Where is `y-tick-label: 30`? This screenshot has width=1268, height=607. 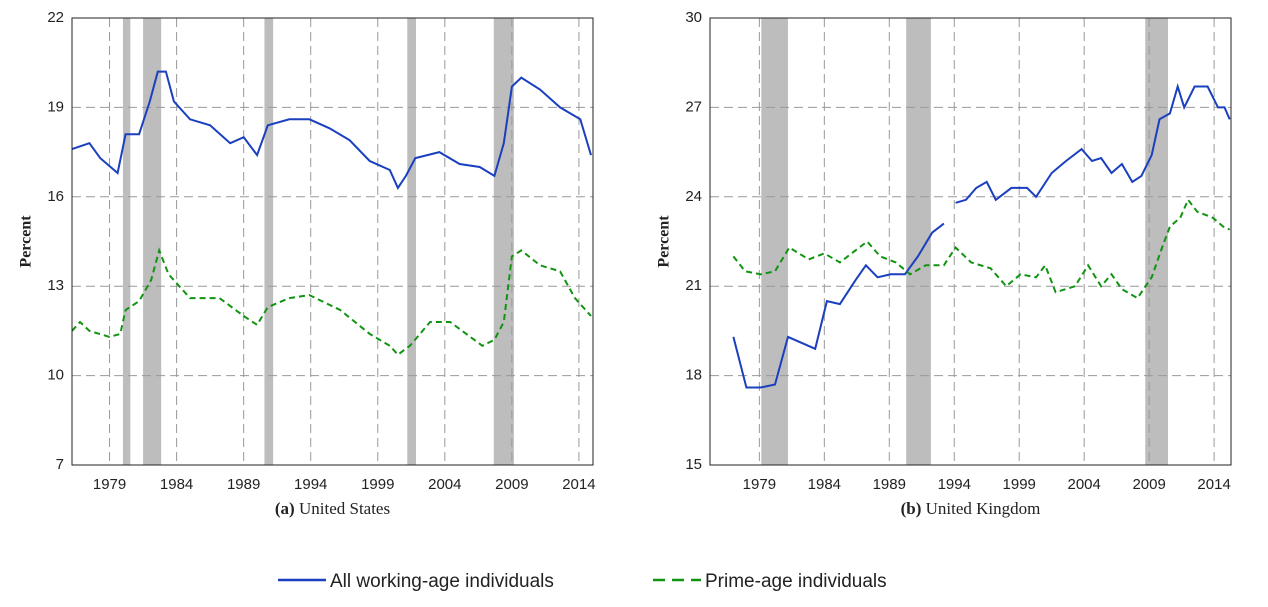 y-tick-label: 30 is located at coordinates (693, 17).